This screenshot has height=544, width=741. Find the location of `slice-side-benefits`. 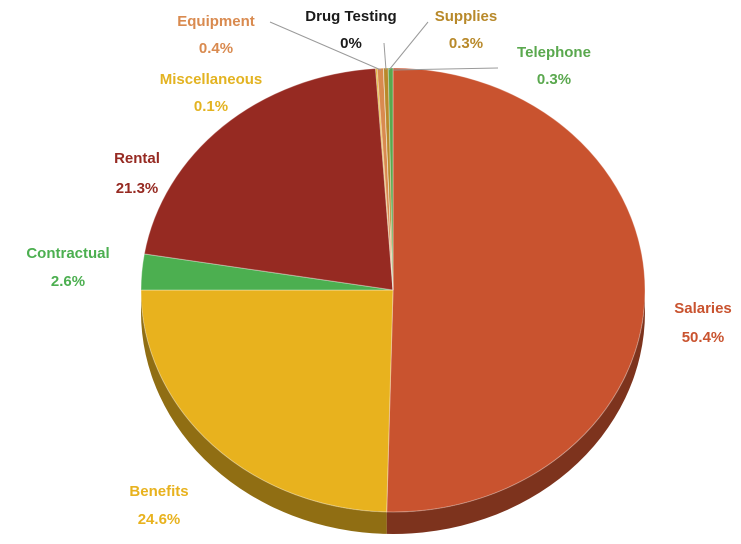

slice-side-benefits is located at coordinates (264, 412).